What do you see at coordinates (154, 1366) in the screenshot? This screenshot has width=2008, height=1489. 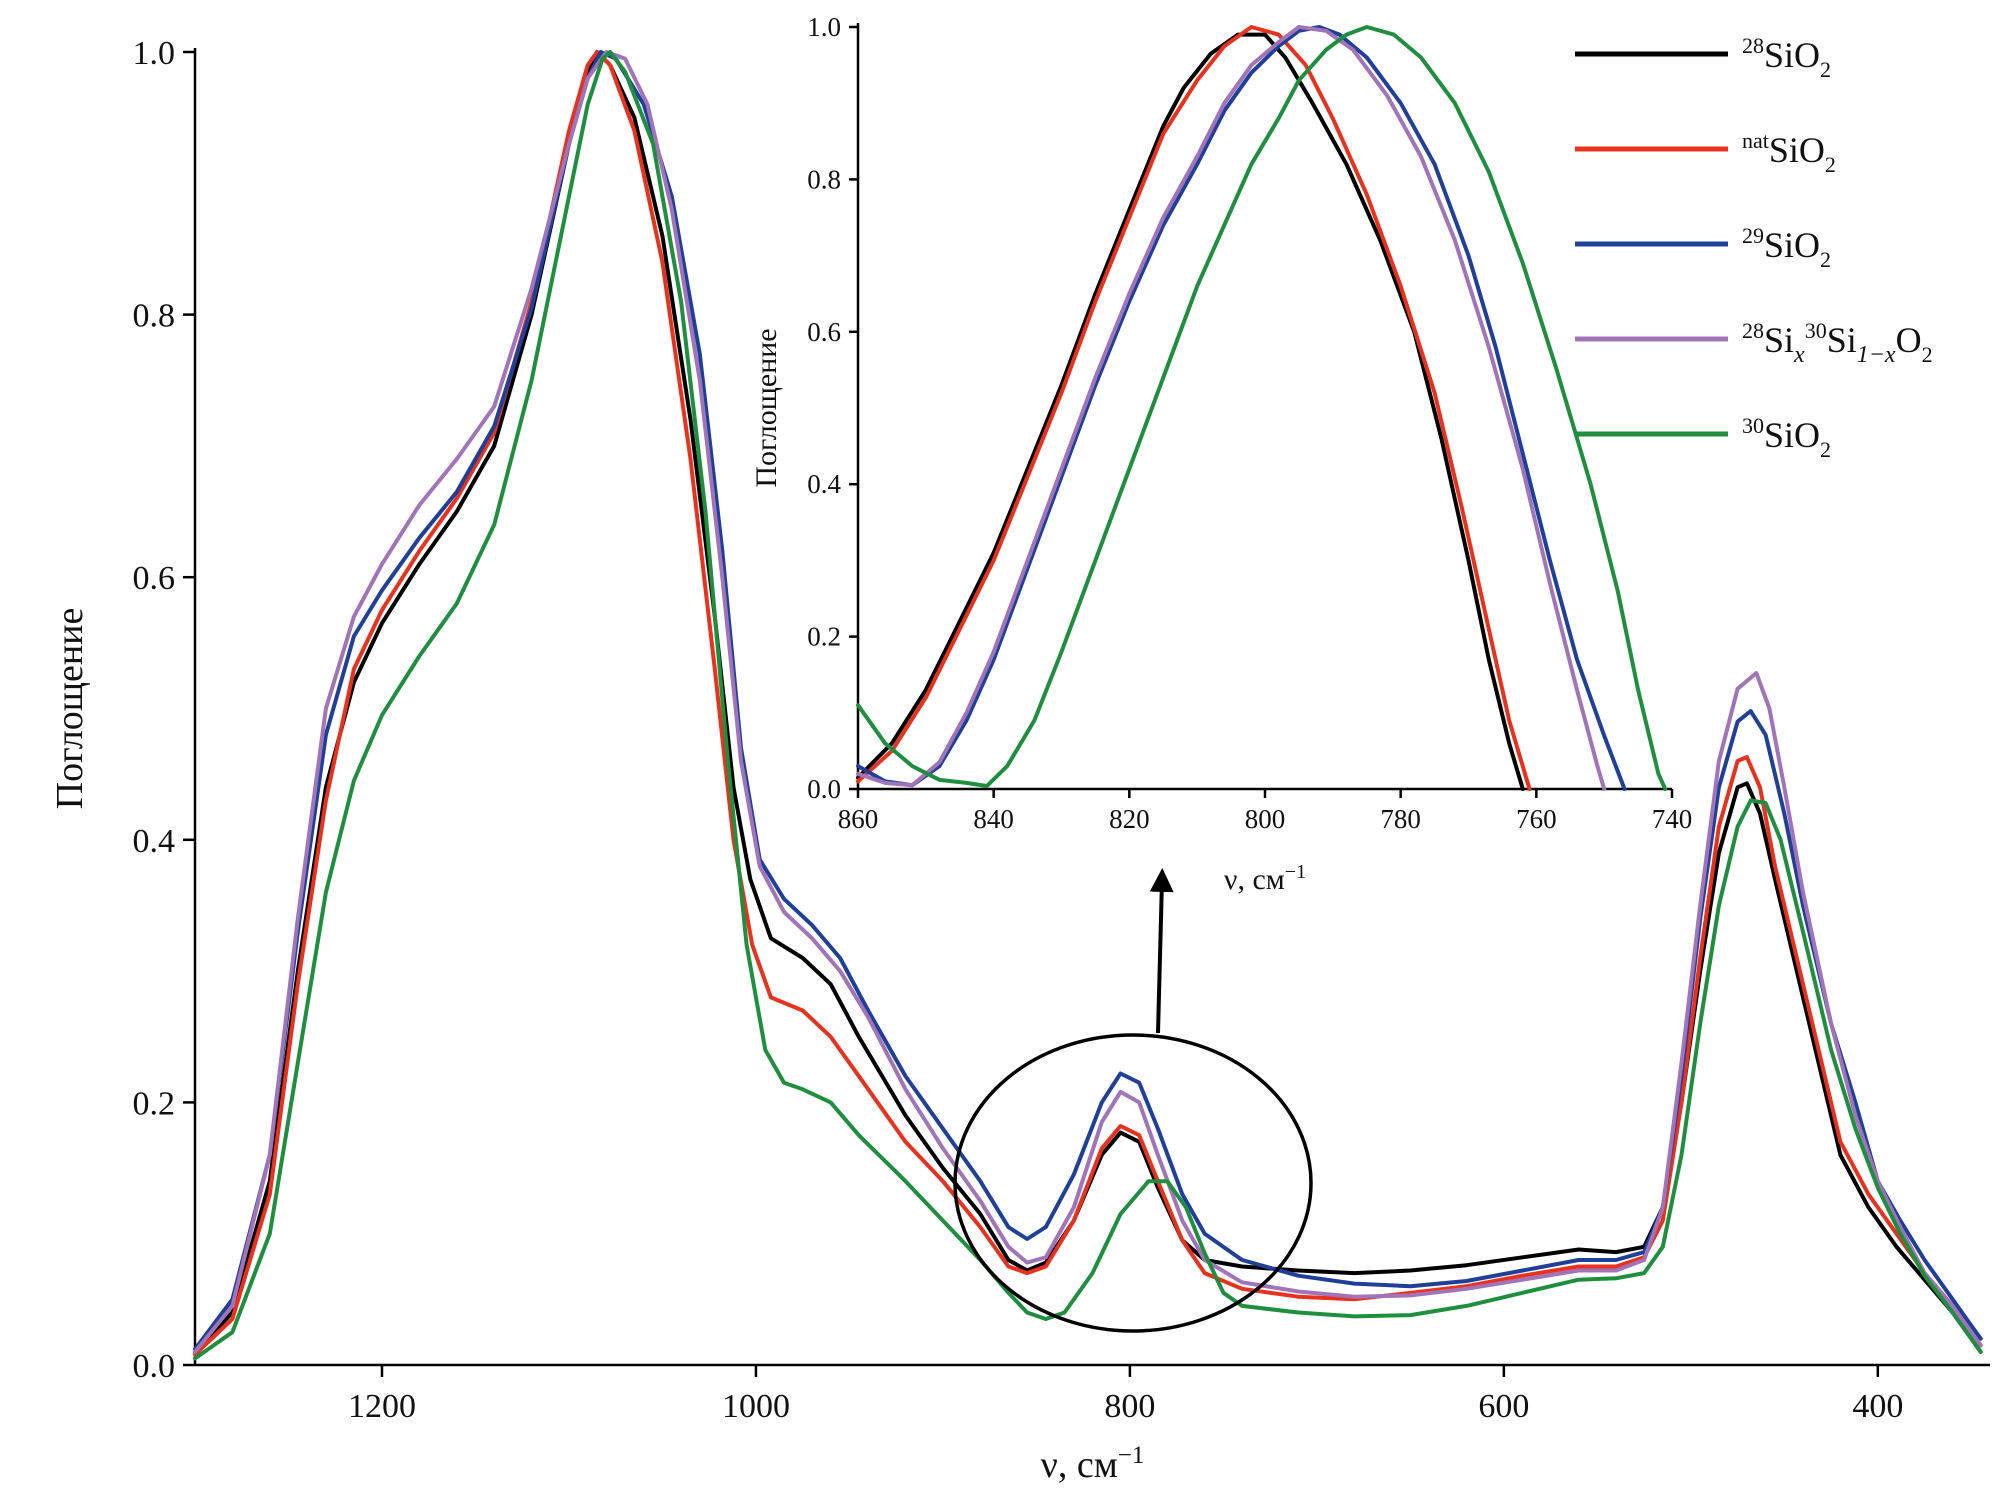 I see `main-y-tick-label: 0.0` at bounding box center [154, 1366].